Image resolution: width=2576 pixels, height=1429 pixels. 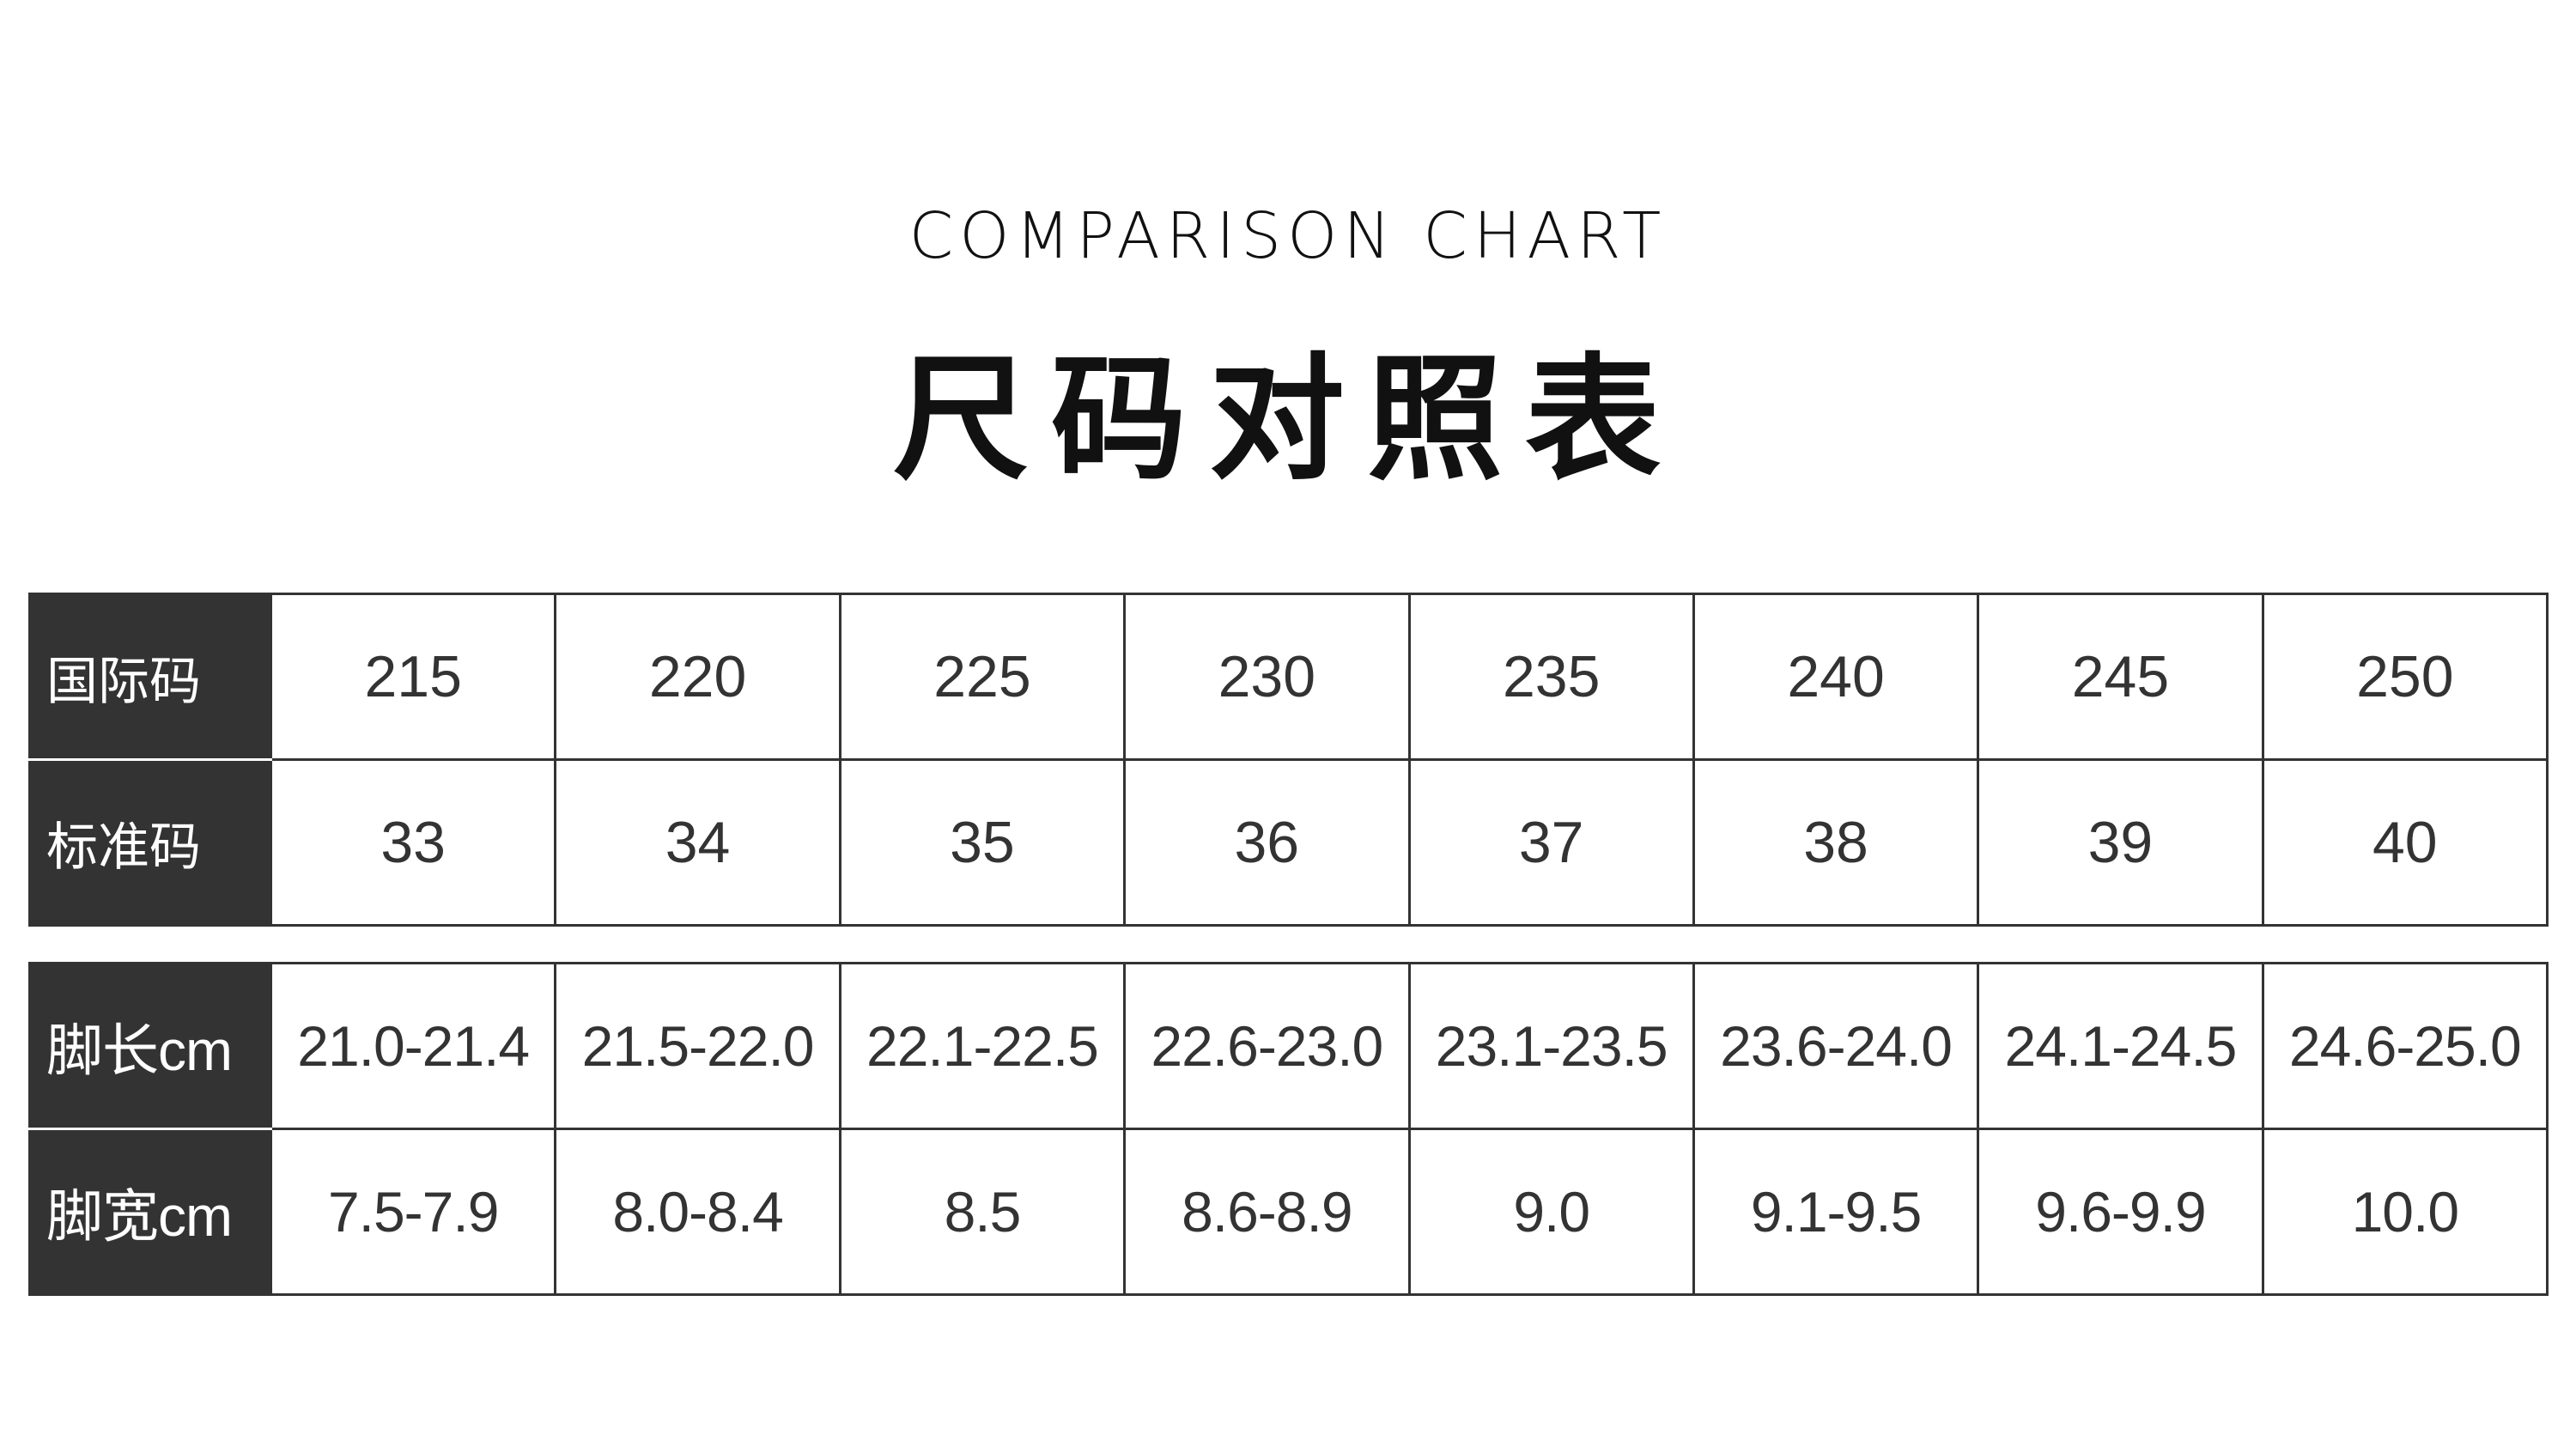 What do you see at coordinates (150, 1212) in the screenshot?
I see `row-header: 脚宽cm` at bounding box center [150, 1212].